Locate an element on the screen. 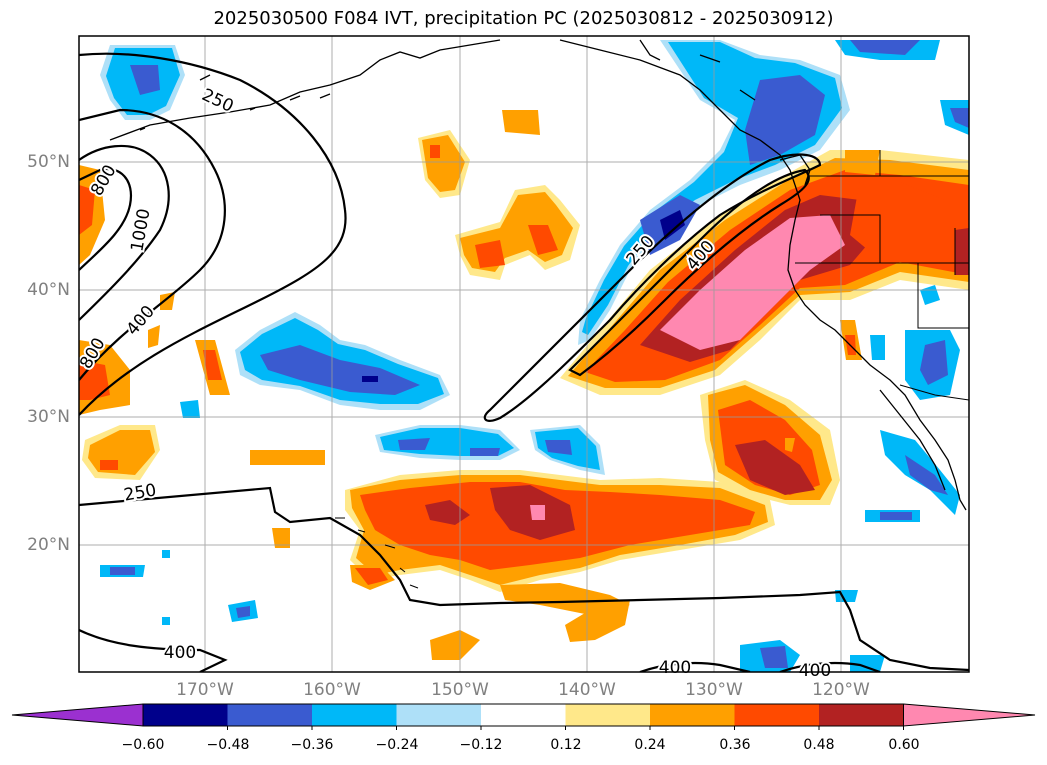 Image resolution: width=1047 pixels, height=765 pixels. colorbar-tick: −0.24 is located at coordinates (397, 745).